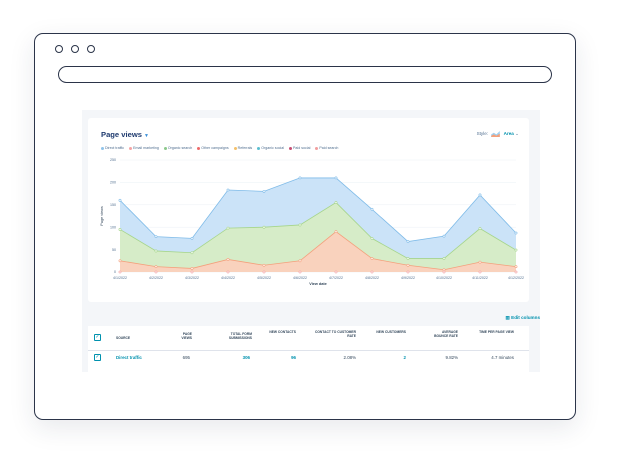 This screenshot has width=624, height=467. Describe the element at coordinates (404, 357) in the screenshot. I see `cell-new-customers: 2` at that location.